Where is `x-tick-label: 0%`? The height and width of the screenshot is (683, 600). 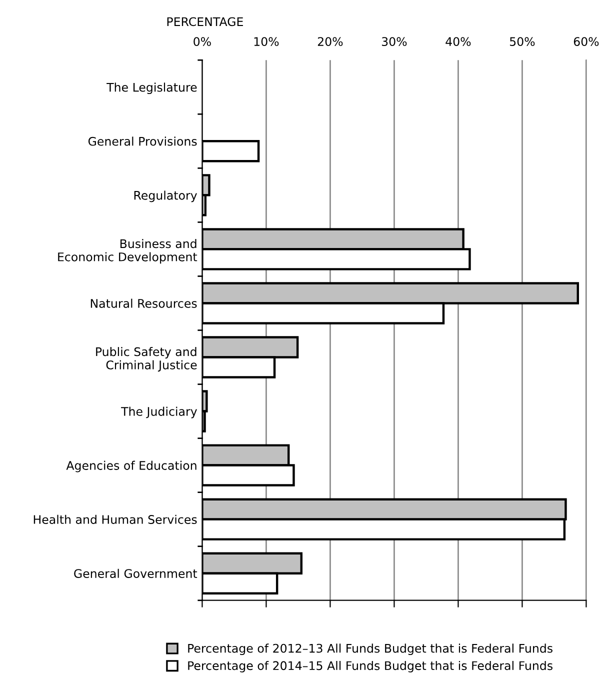
x-tick-label: 0% is located at coordinates (202, 41).